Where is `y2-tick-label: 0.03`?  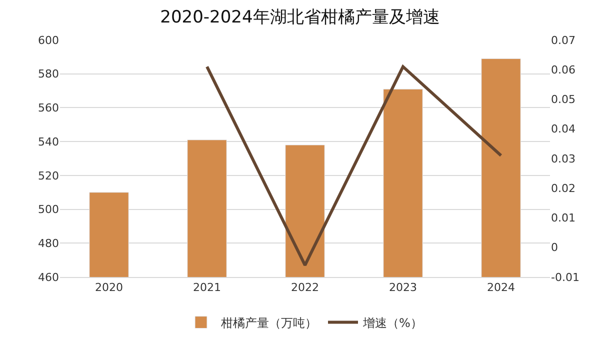
y2-tick-label: 0.03 is located at coordinates (563, 159).